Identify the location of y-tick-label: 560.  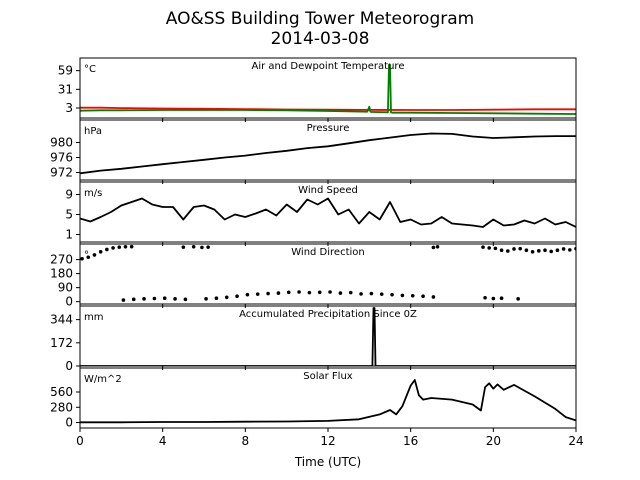
(61, 392).